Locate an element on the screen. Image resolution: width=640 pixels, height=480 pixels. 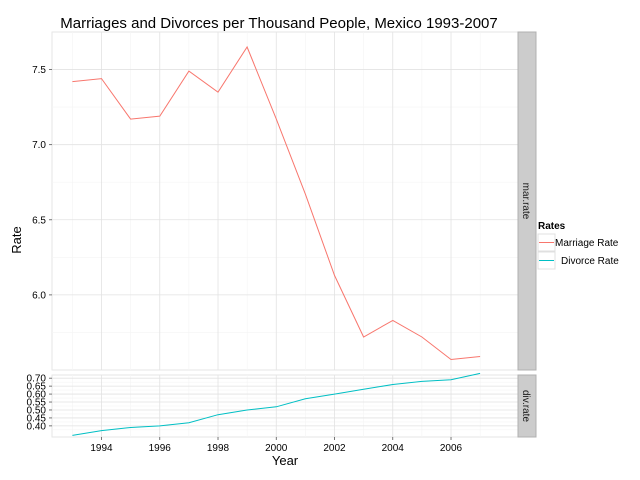
y-tick-label: 0.50 is located at coordinates (37, 410).